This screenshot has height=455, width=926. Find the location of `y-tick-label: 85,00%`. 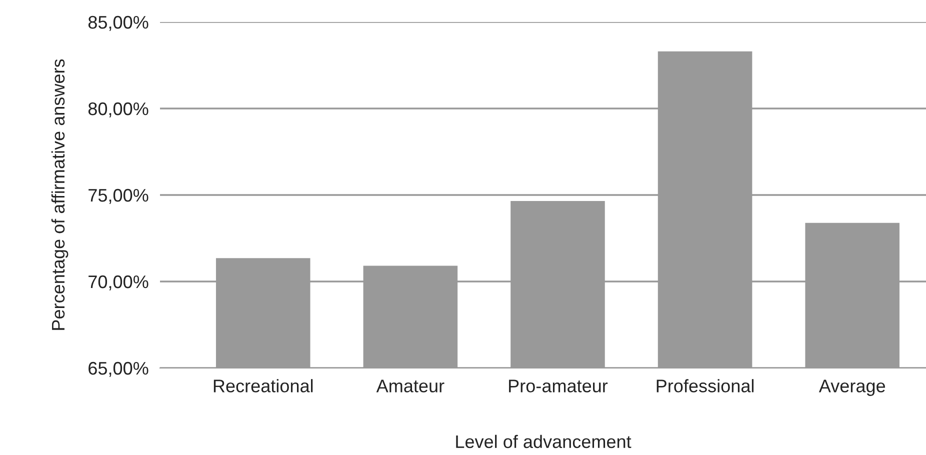

y-tick-label: 85,00% is located at coordinates (118, 23).